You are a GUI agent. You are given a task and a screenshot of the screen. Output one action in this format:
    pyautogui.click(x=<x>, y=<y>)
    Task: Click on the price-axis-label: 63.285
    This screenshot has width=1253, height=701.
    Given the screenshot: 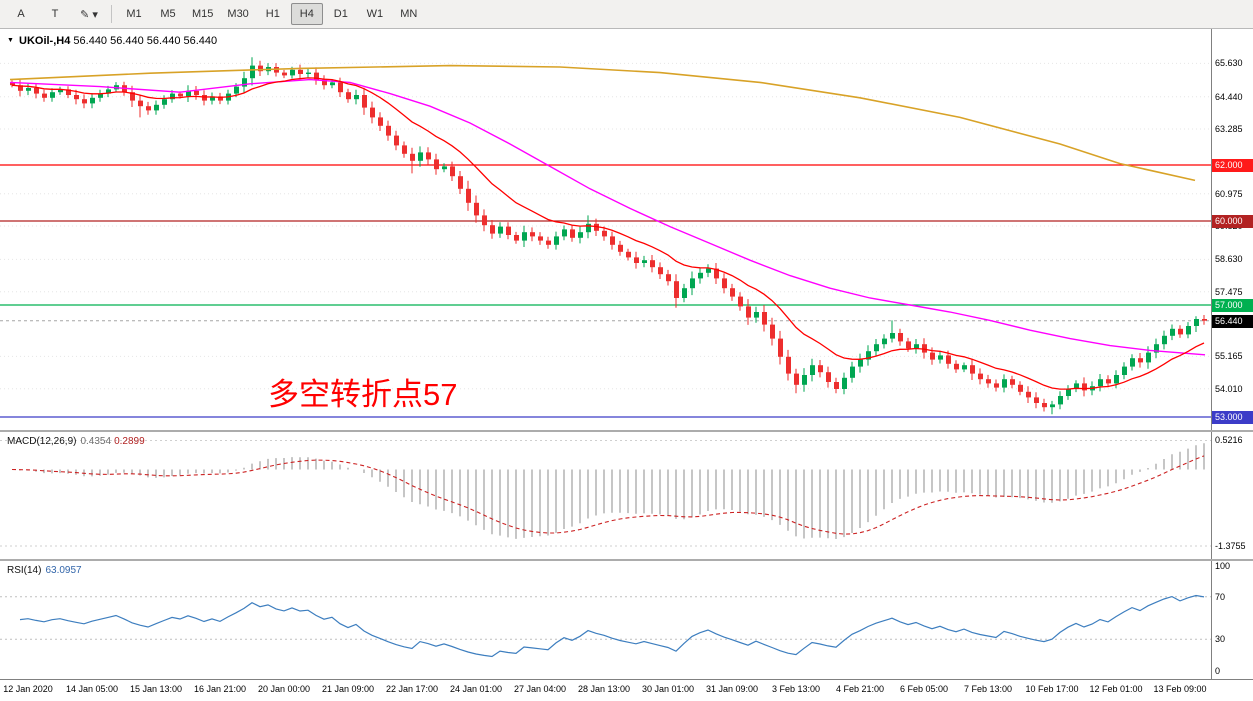 What is the action you would take?
    pyautogui.click(x=1229, y=129)
    